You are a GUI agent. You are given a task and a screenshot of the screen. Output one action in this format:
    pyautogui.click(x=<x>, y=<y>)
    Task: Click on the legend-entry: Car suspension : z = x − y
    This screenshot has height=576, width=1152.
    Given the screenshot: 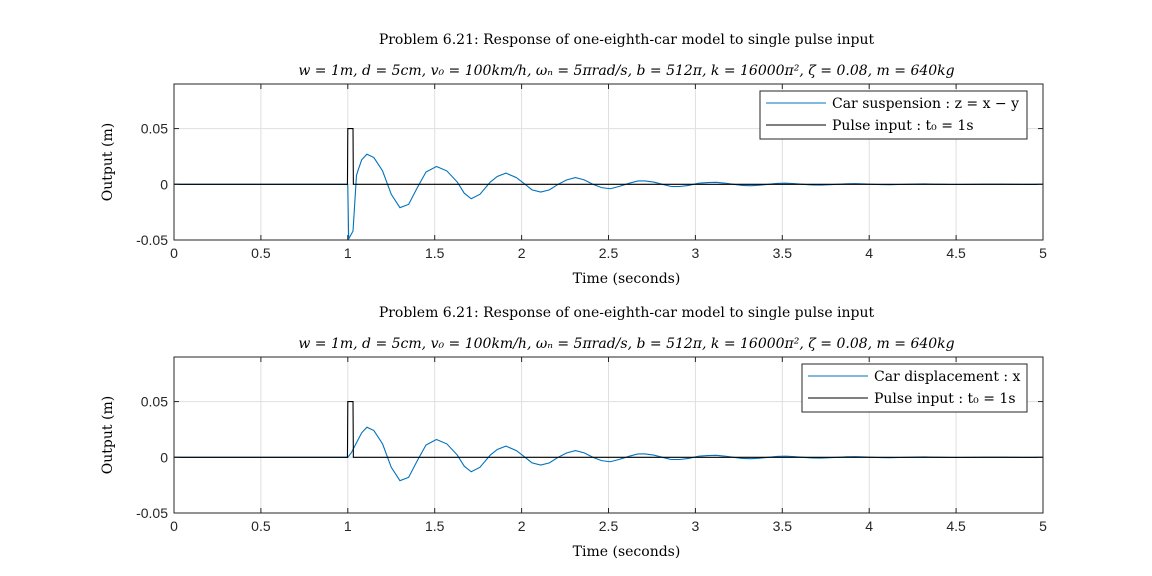 What is the action you would take?
    pyautogui.click(x=925, y=104)
    